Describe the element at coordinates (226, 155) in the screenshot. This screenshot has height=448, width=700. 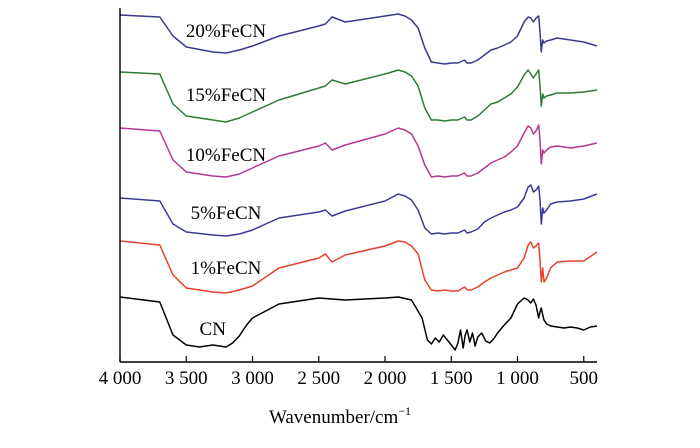
I see `series-label: 10%FeCN` at that location.